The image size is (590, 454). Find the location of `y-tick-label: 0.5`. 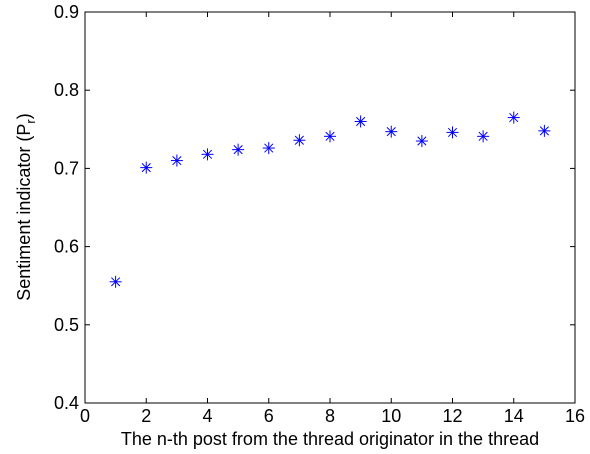

y-tick-label: 0.5 is located at coordinates (66, 325).